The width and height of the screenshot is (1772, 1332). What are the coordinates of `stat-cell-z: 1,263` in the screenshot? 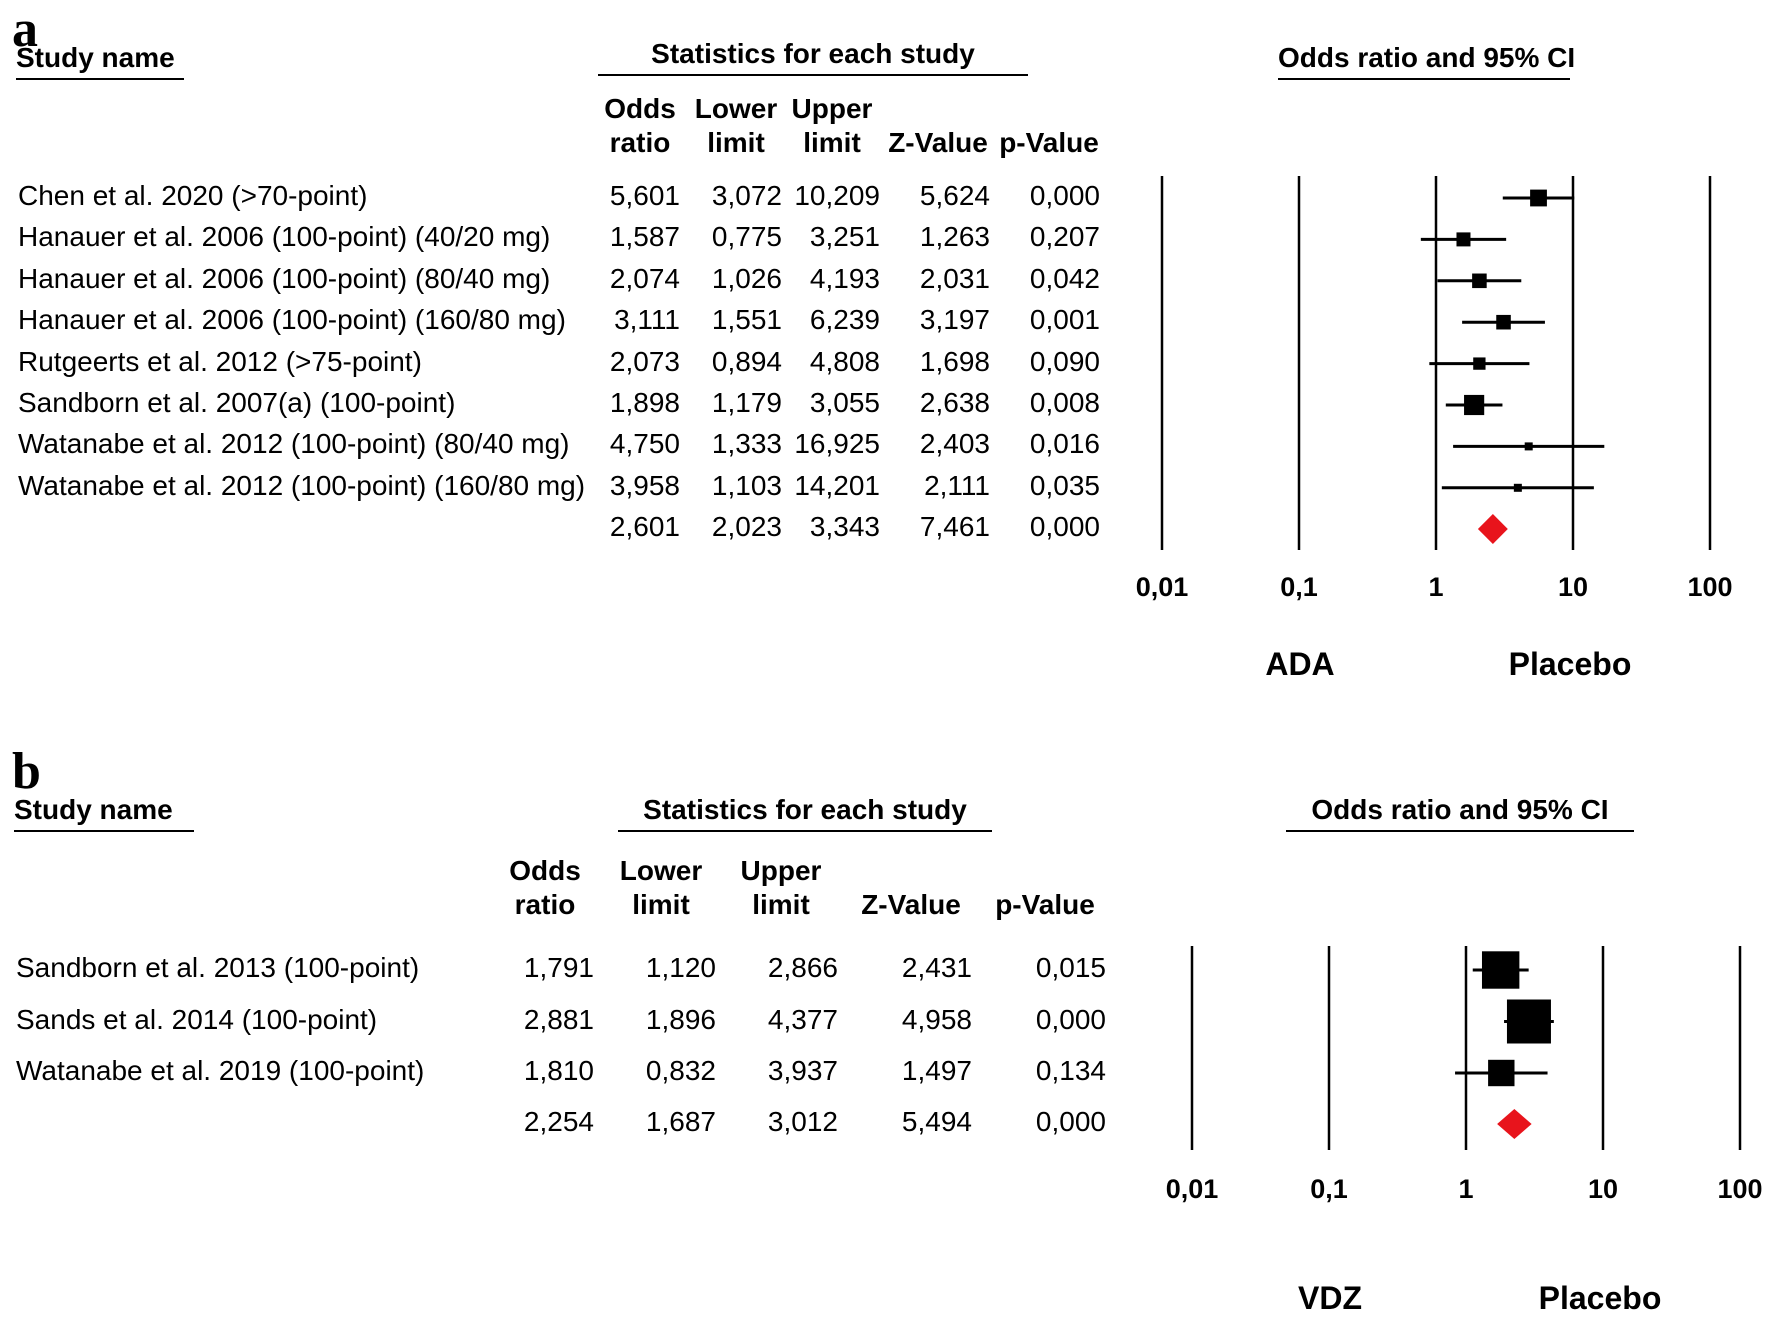 It's located at (954, 237).